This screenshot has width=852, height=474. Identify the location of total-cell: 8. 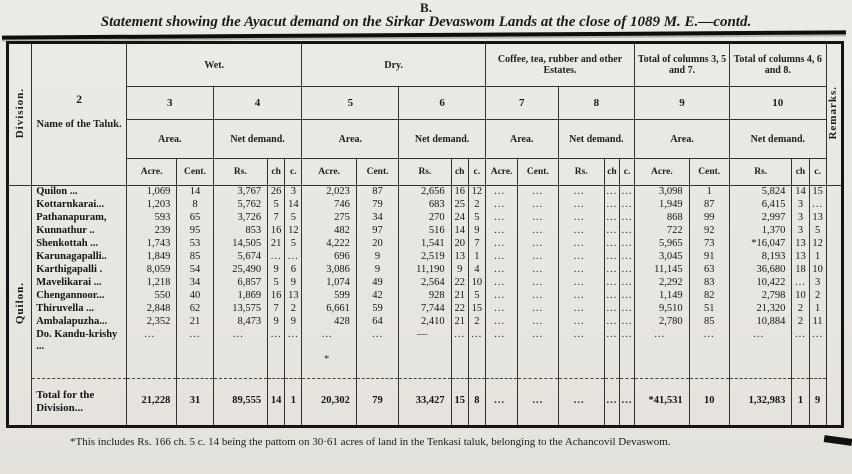
(476, 401).